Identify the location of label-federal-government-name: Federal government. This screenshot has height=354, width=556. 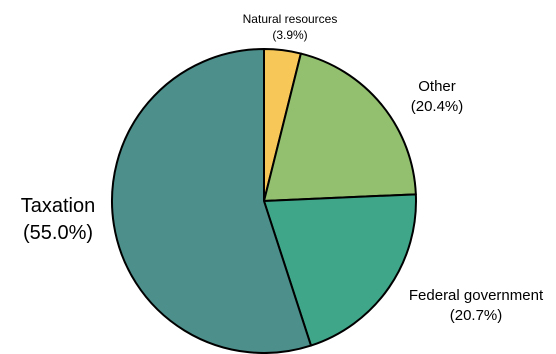
(476, 295).